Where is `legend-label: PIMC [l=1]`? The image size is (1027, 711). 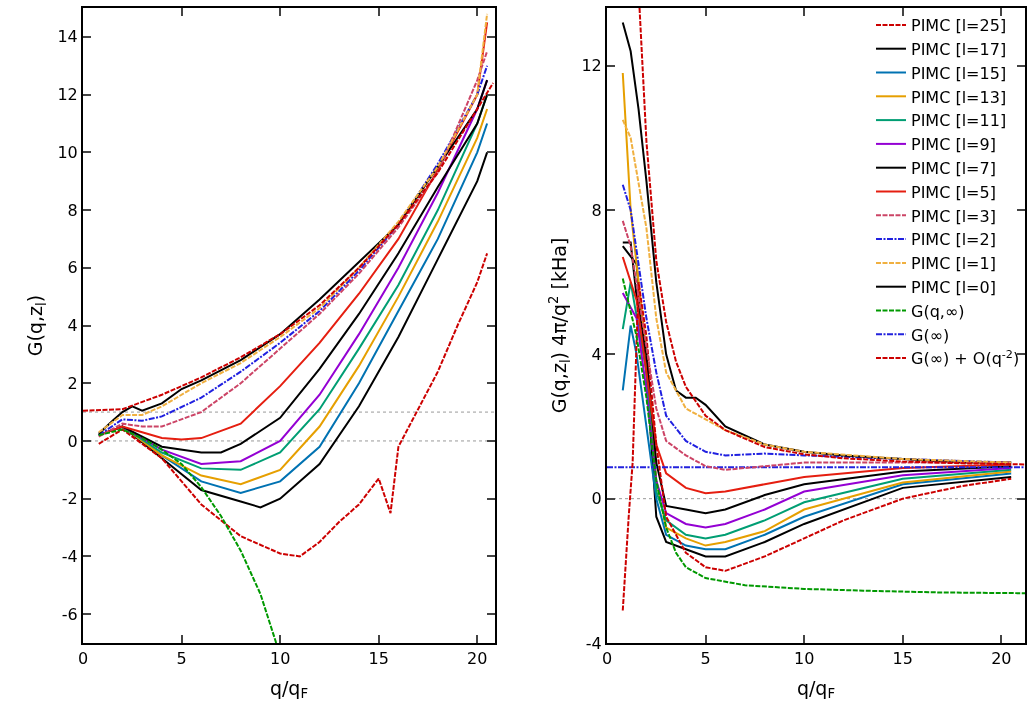
legend-label: PIMC [l=1] is located at coordinates (953, 264).